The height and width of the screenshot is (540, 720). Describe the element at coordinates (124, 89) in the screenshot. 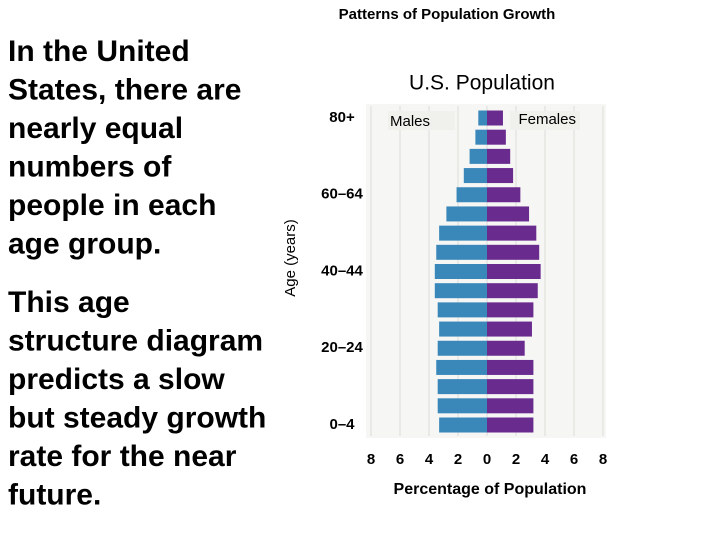

I see `body-text: States, there are` at that location.